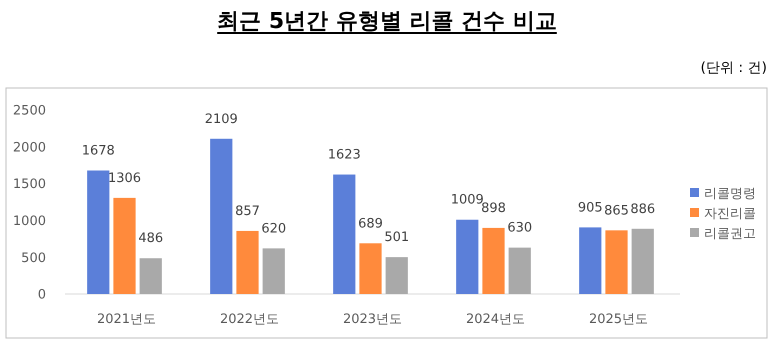 The image size is (774, 343). What do you see at coordinates (372, 319) in the screenshot?
I see `x-tick-label: 2023년도` at bounding box center [372, 319].